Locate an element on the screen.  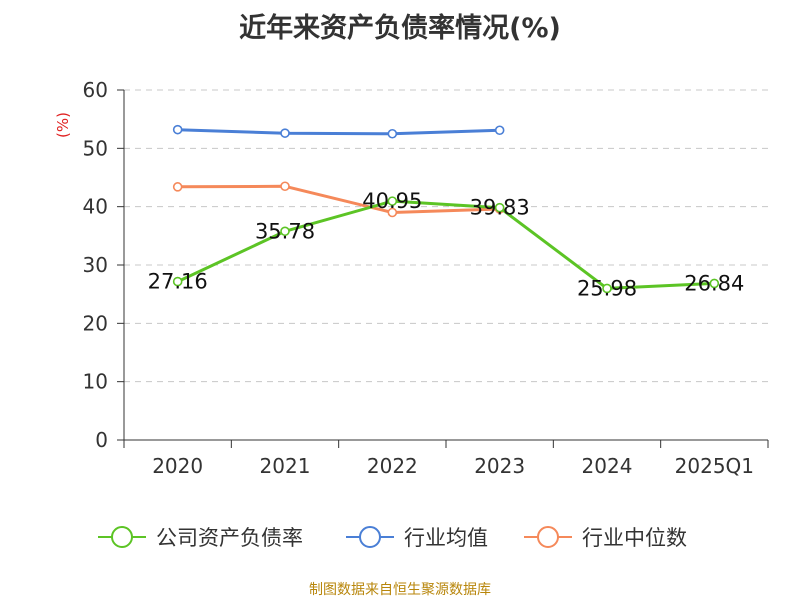
y-tick-label: 0 is located at coordinates (101, 440).